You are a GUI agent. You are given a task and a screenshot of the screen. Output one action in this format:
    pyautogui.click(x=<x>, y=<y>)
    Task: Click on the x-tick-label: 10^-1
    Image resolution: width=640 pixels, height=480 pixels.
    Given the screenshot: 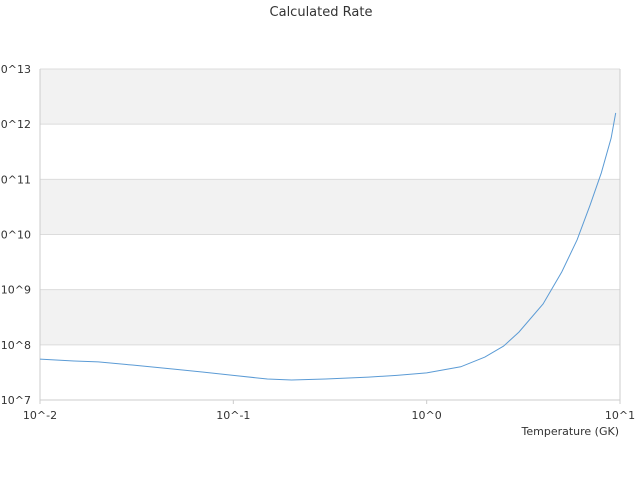 What is the action you would take?
    pyautogui.click(x=233, y=415)
    